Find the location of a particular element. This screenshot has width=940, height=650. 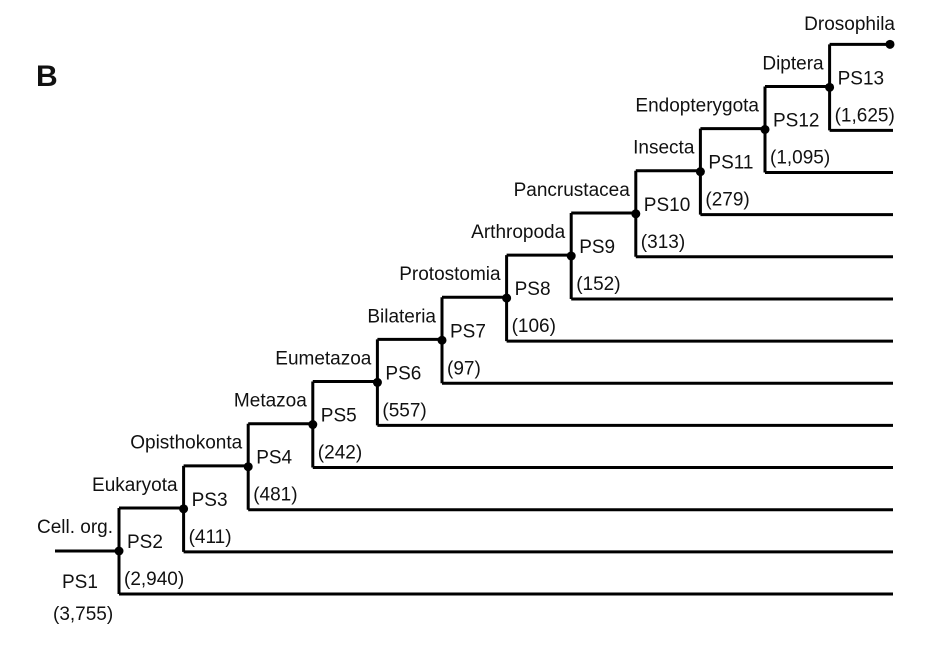

ps-label: PS1 is located at coordinates (80, 582).